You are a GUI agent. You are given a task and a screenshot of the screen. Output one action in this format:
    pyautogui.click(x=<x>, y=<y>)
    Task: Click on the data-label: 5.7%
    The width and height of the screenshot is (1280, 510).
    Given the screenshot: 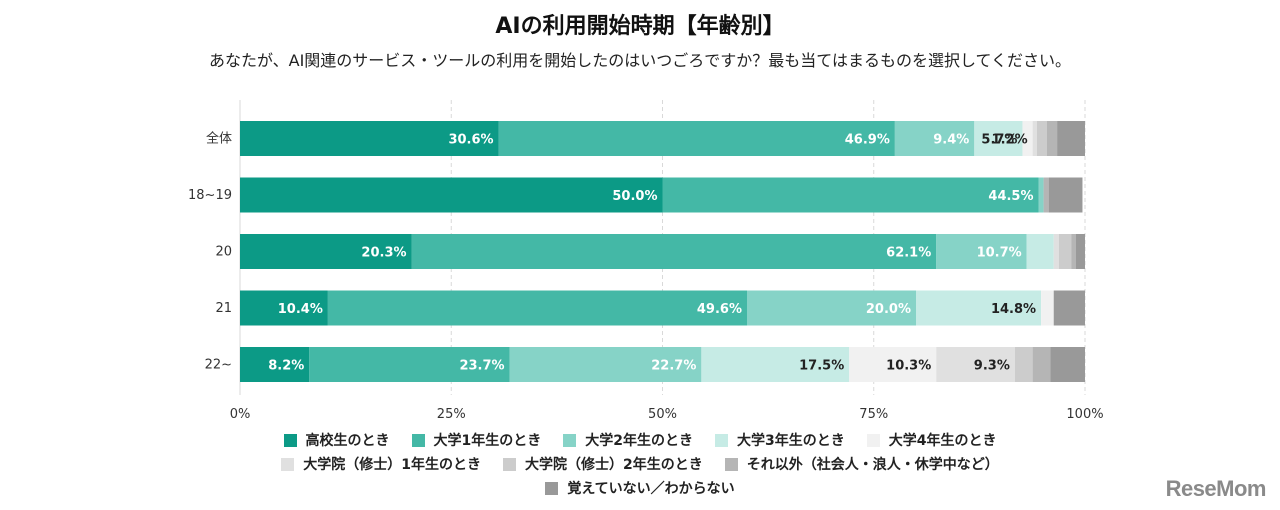 What is the action you would take?
    pyautogui.click(x=999, y=140)
    